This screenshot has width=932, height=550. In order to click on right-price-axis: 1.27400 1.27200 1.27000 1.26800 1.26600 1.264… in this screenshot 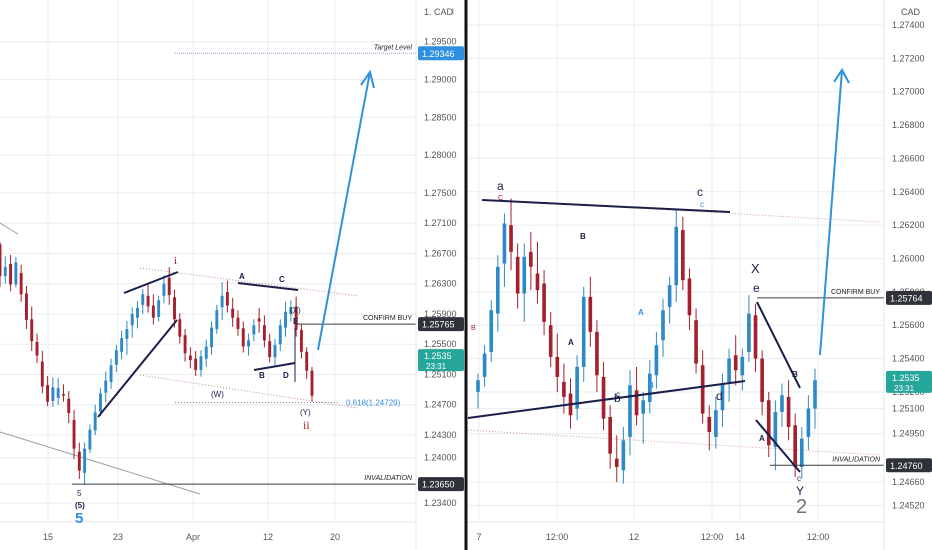, I will do `click(908, 265)`.